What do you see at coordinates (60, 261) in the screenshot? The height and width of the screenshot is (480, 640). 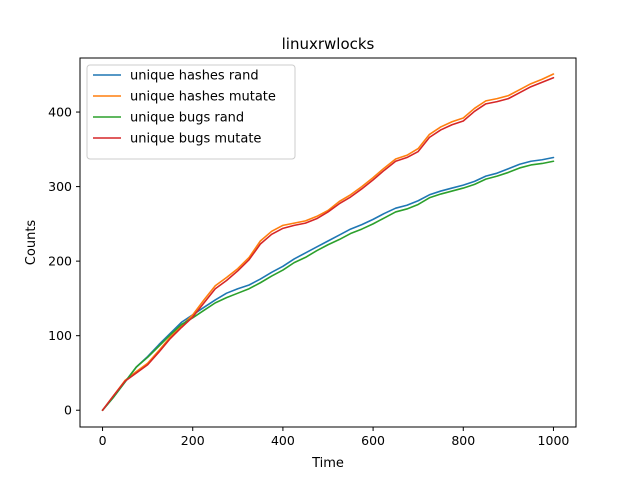 I see `y-tick-label: 200` at bounding box center [60, 261].